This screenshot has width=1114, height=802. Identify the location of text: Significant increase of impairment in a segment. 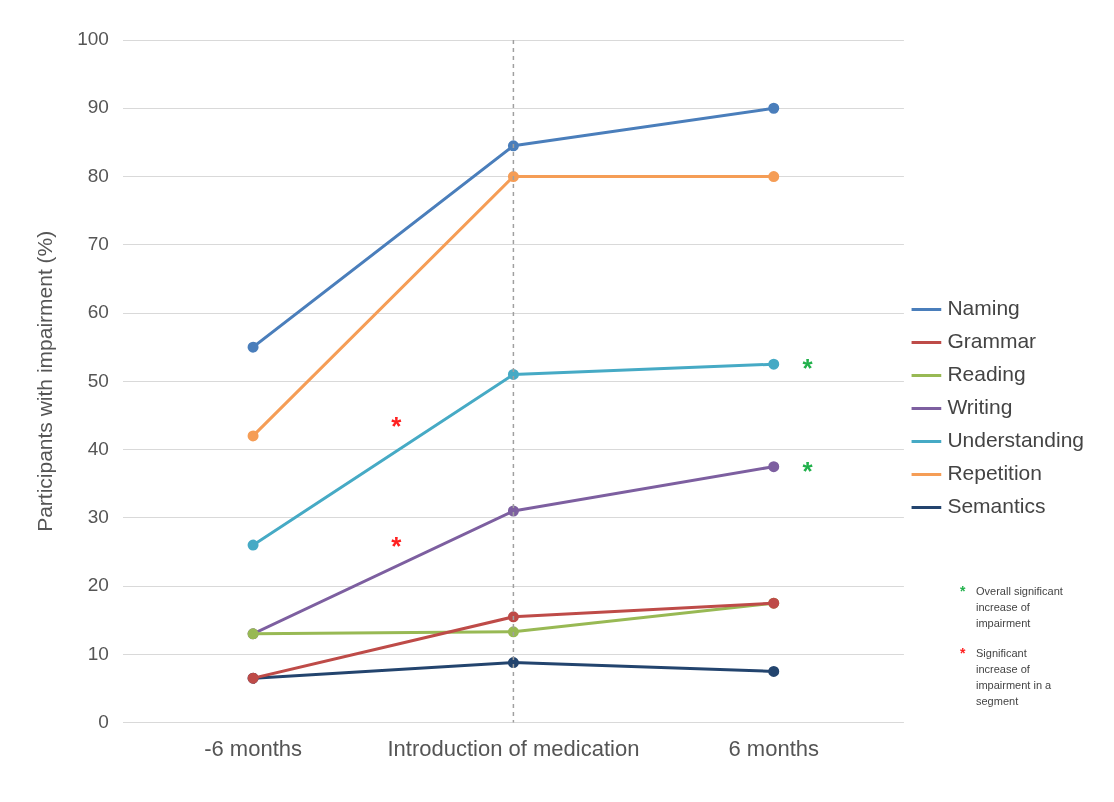
(1014, 677).